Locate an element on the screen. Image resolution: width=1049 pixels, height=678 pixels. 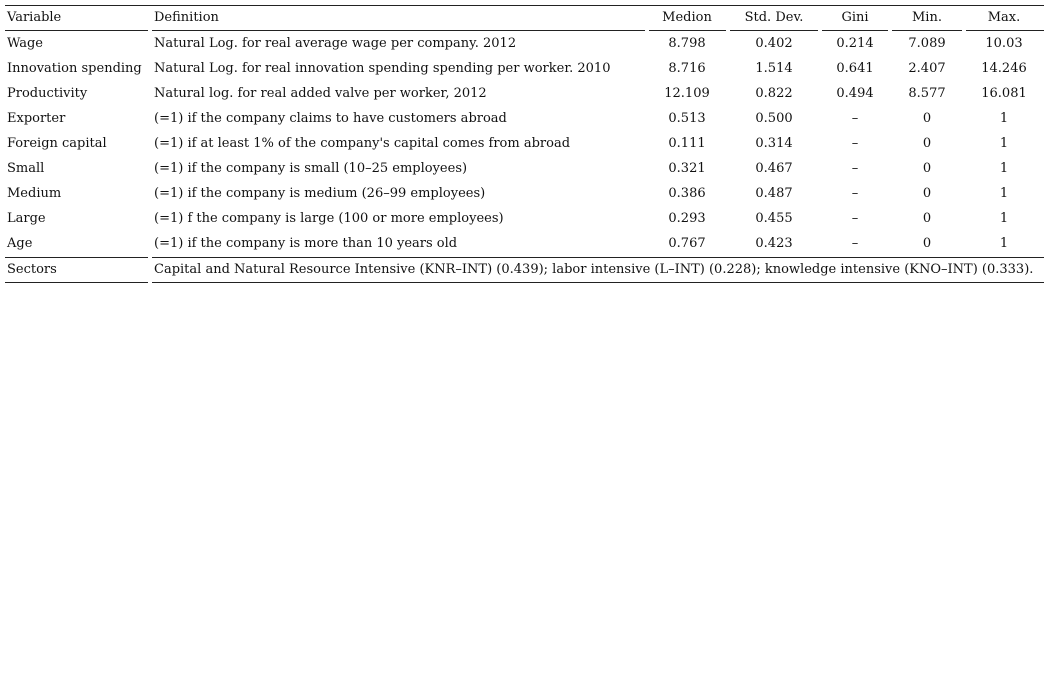
row-variable: Innovation spending is located at coordinates (74, 68).